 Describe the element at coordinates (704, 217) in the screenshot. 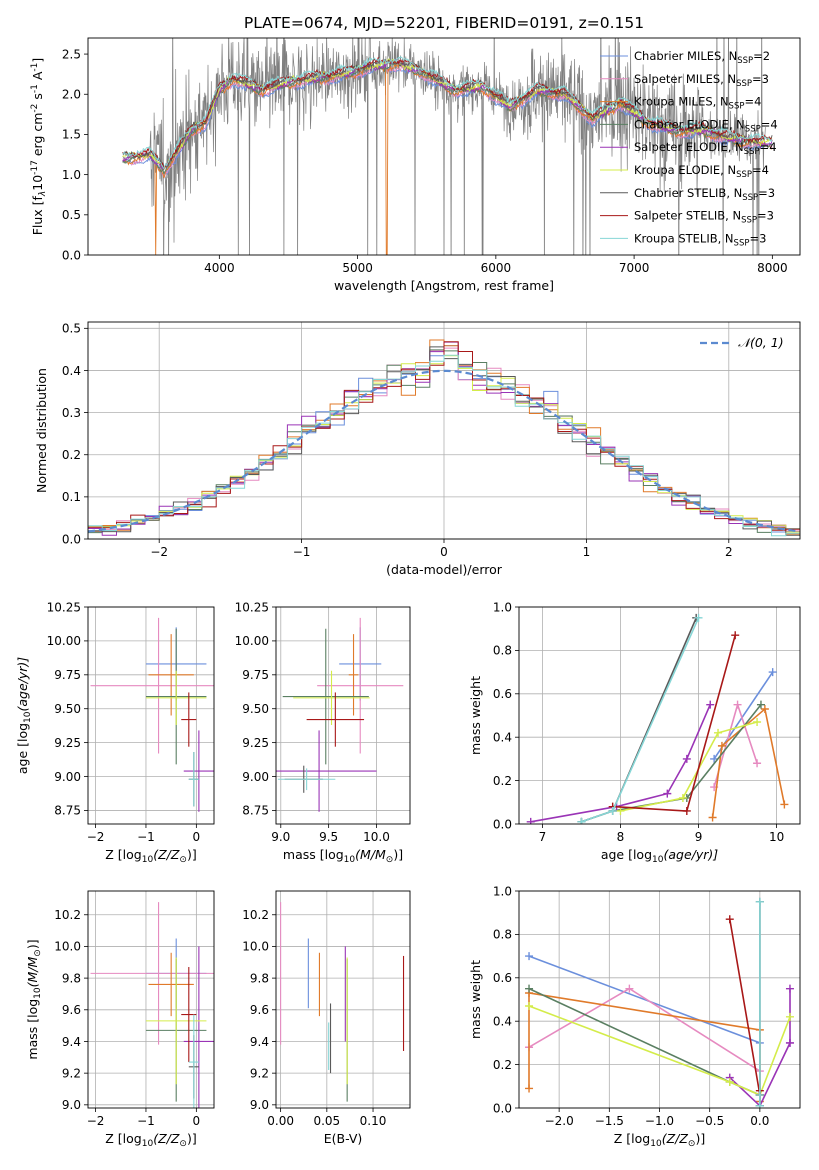

I see `legend-label: Salpeter STELIB, NSSP=3` at that location.